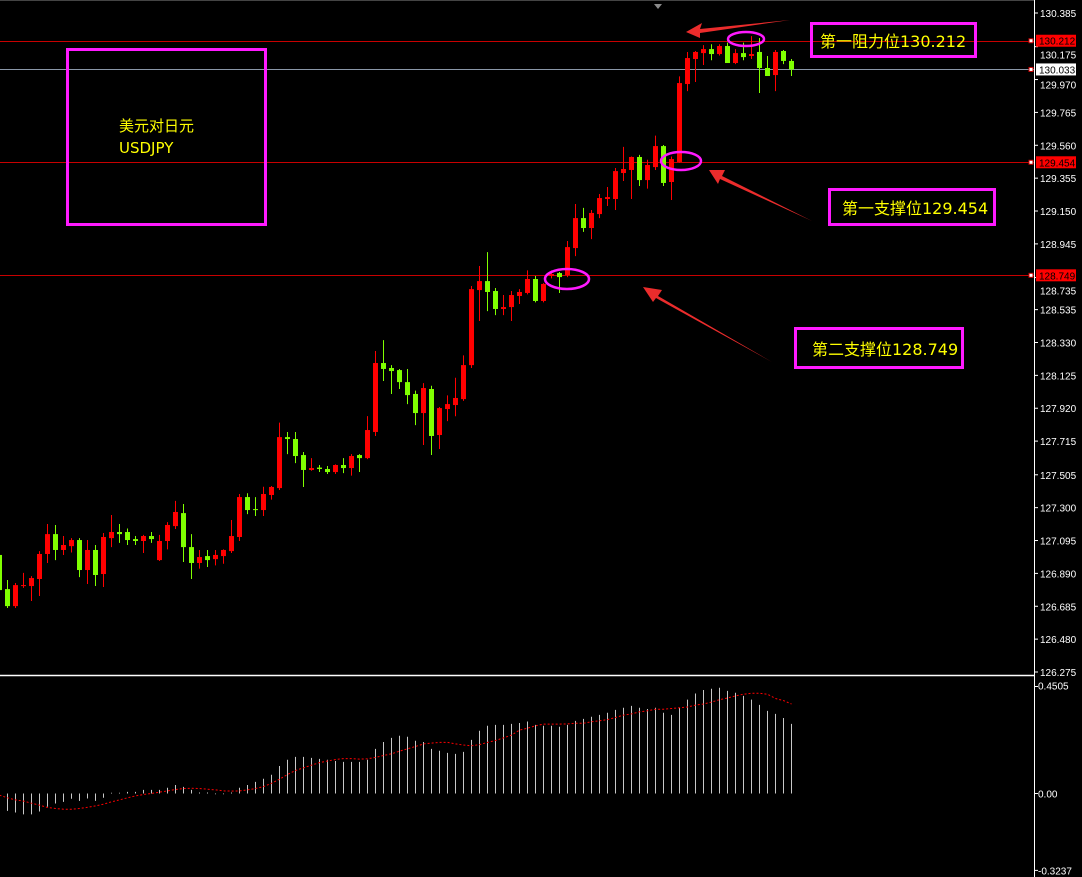 The height and width of the screenshot is (877, 1082). I want to click on support-2-arrow-icon, so click(707, 324).